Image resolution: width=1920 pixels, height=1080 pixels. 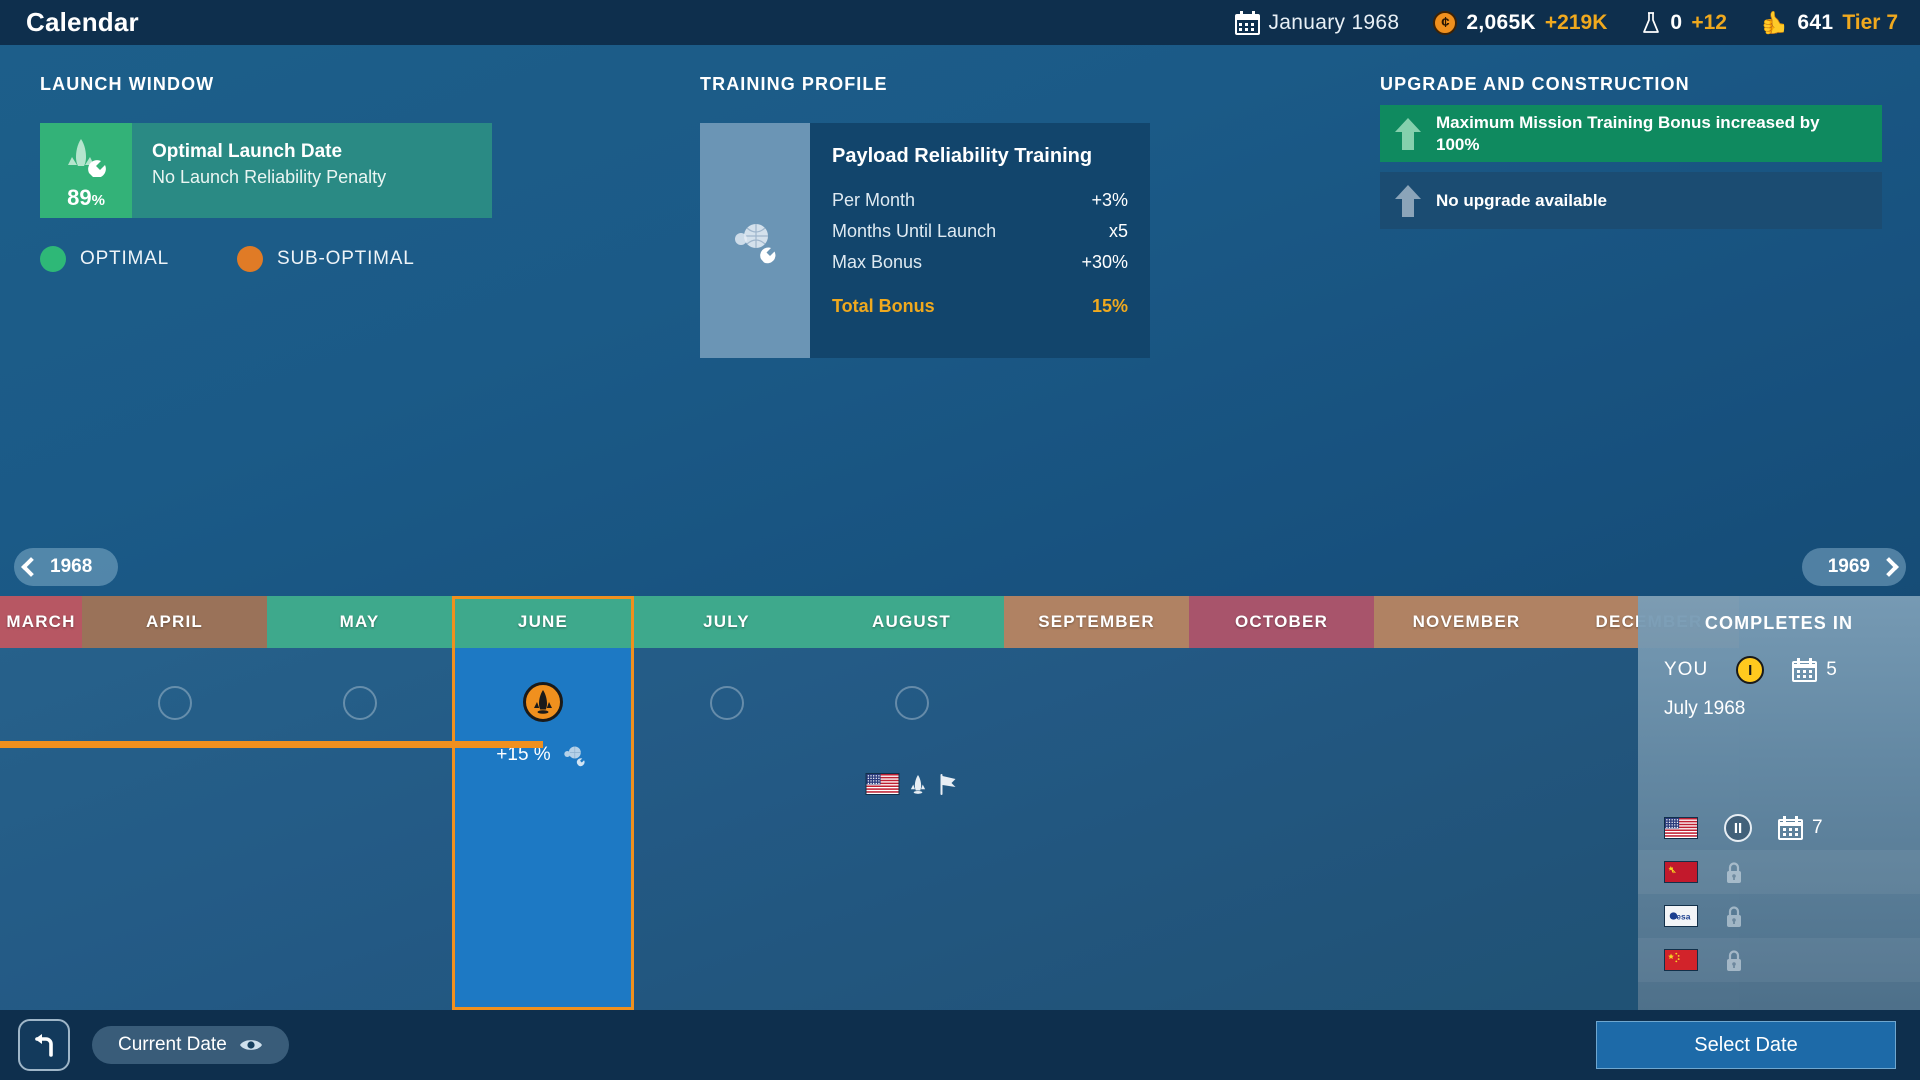 I want to click on month-header-june: JUNE, so click(x=543, y=622).